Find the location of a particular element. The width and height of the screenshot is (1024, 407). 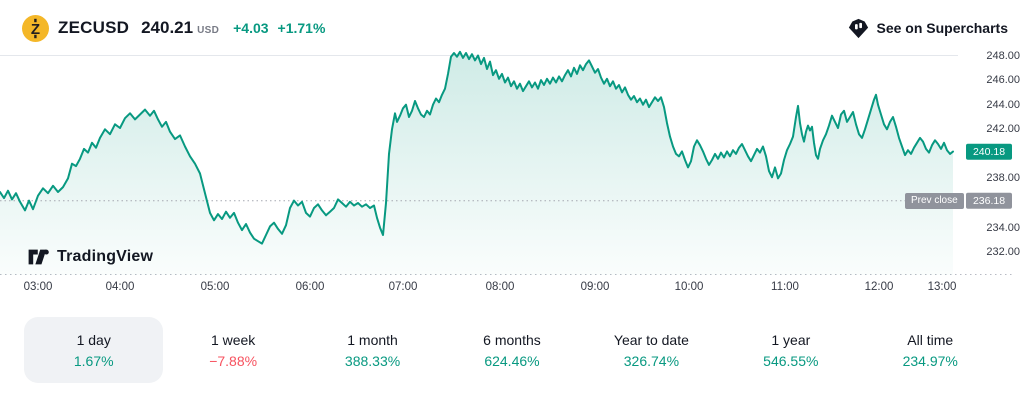

range-tab-label: Year to date is located at coordinates (651, 339).